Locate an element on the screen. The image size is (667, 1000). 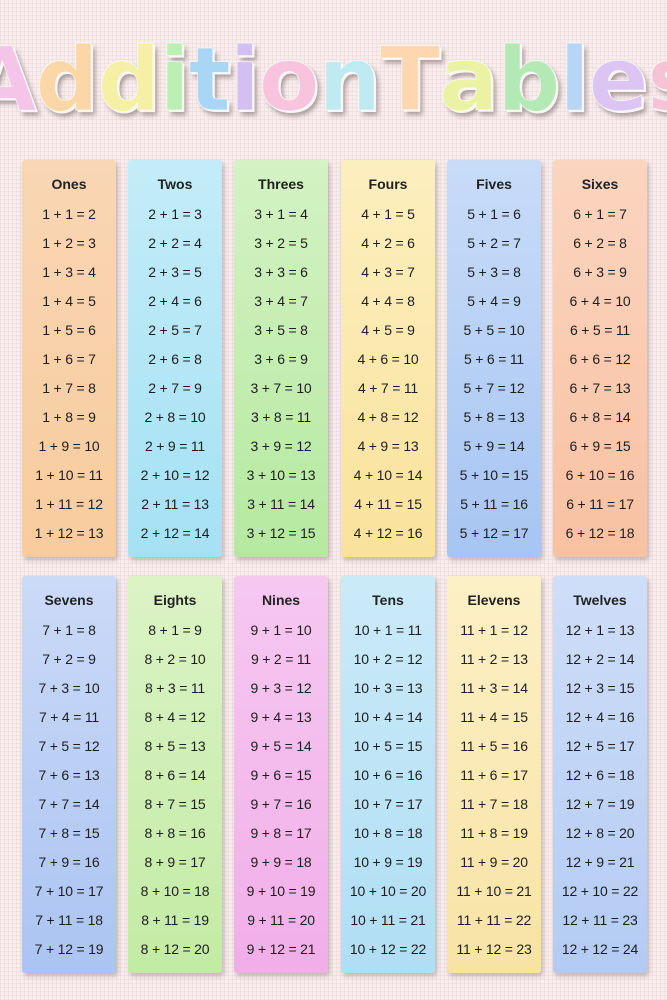
equation-row: 7 + 7 = 14 is located at coordinates (69, 804).